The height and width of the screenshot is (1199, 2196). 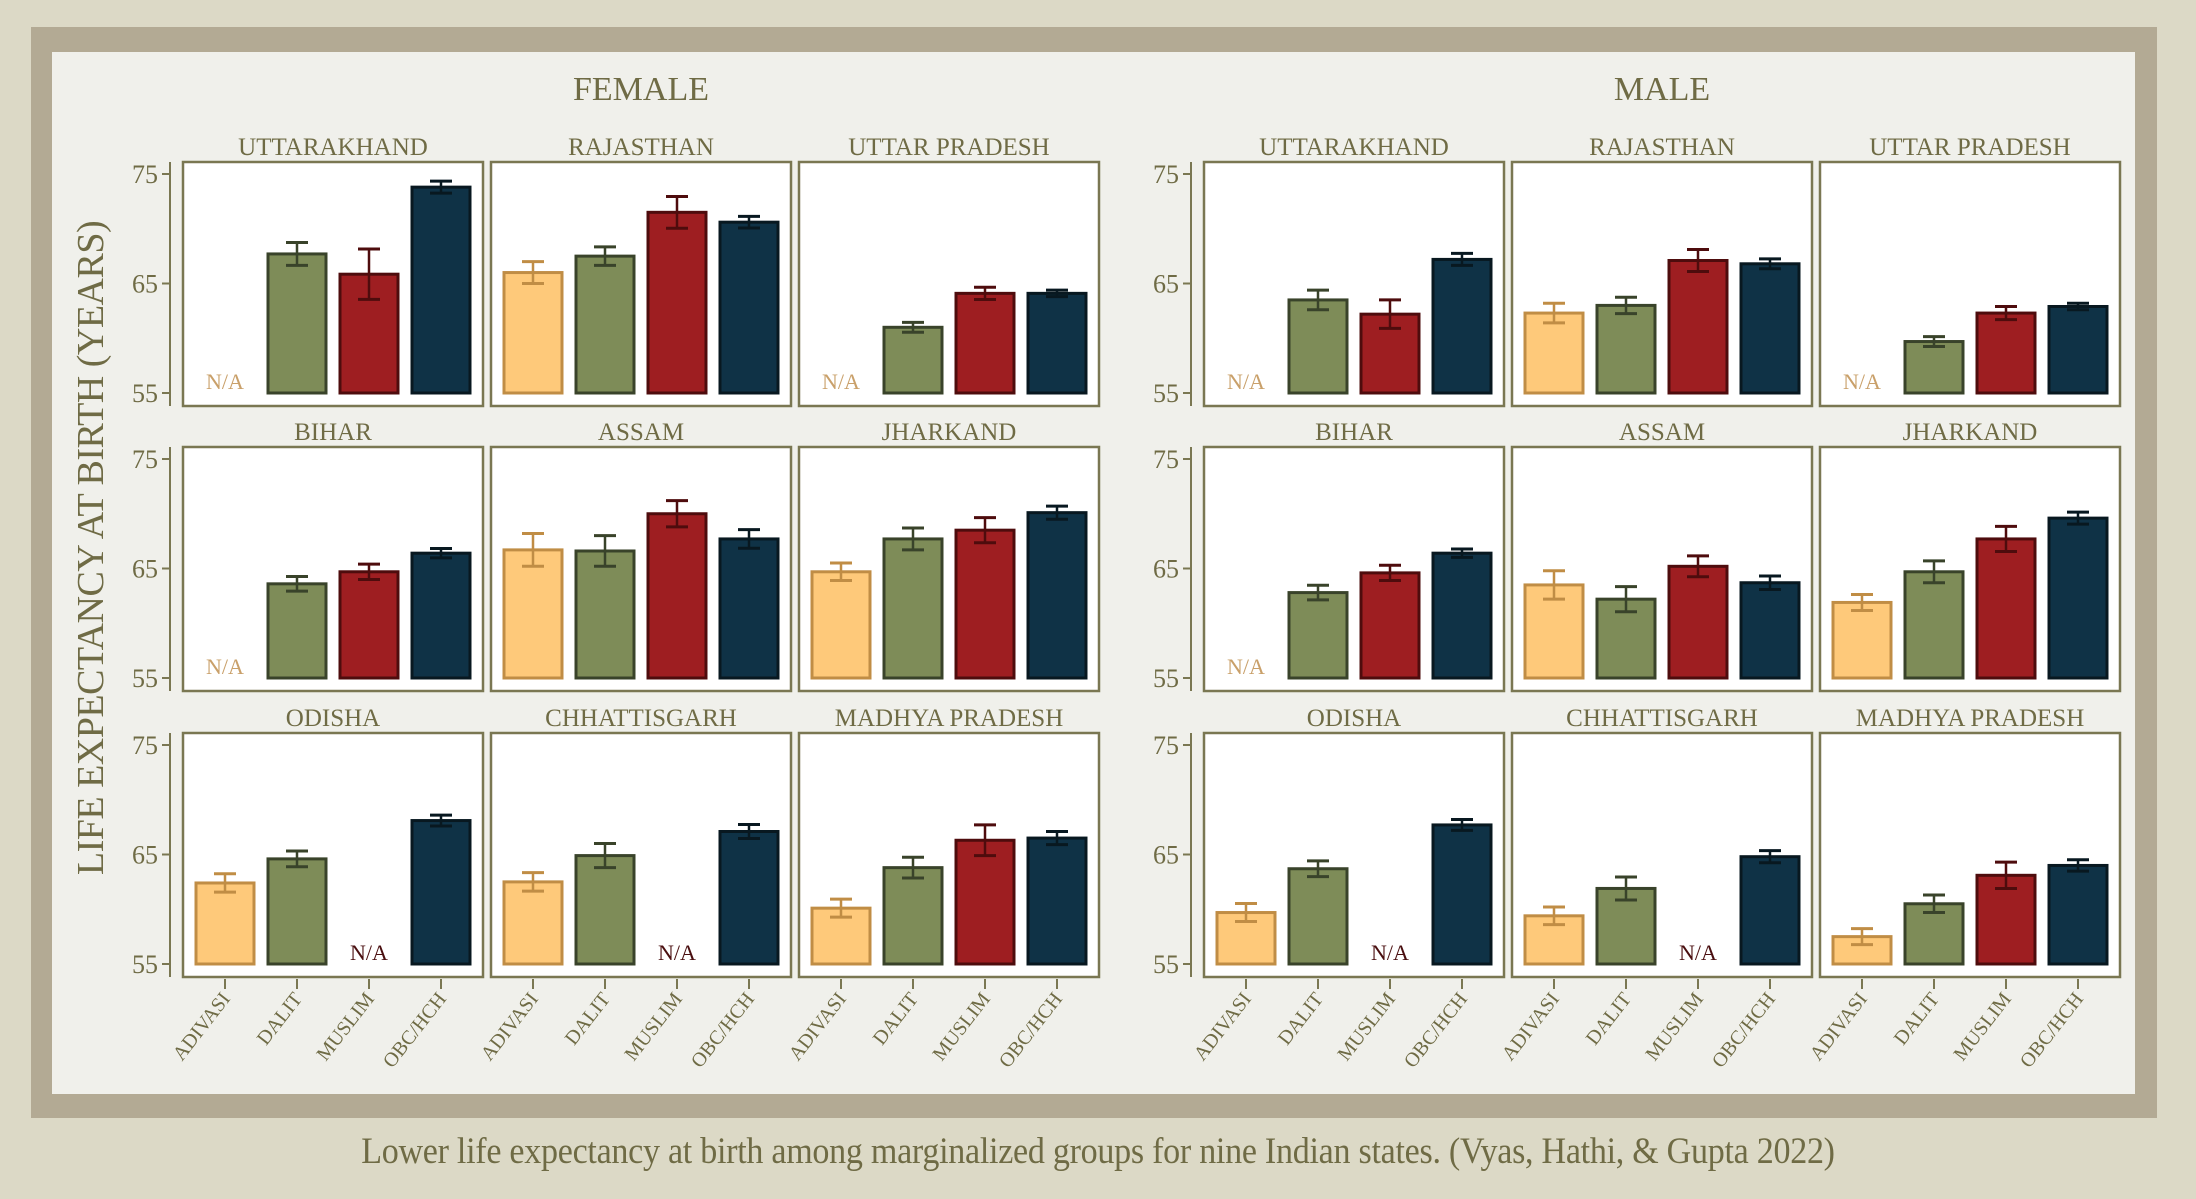 I want to click on panel-frame, so click(x=1970, y=284).